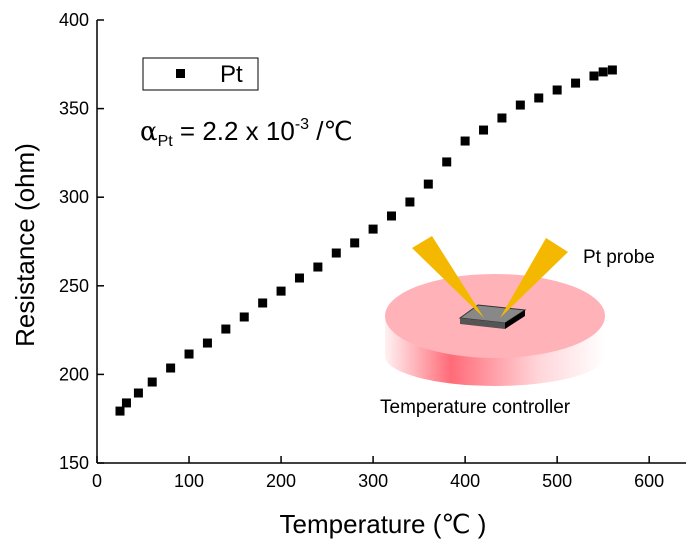  Describe the element at coordinates (557, 481) in the screenshot. I see `x-tick-label: 500` at that location.